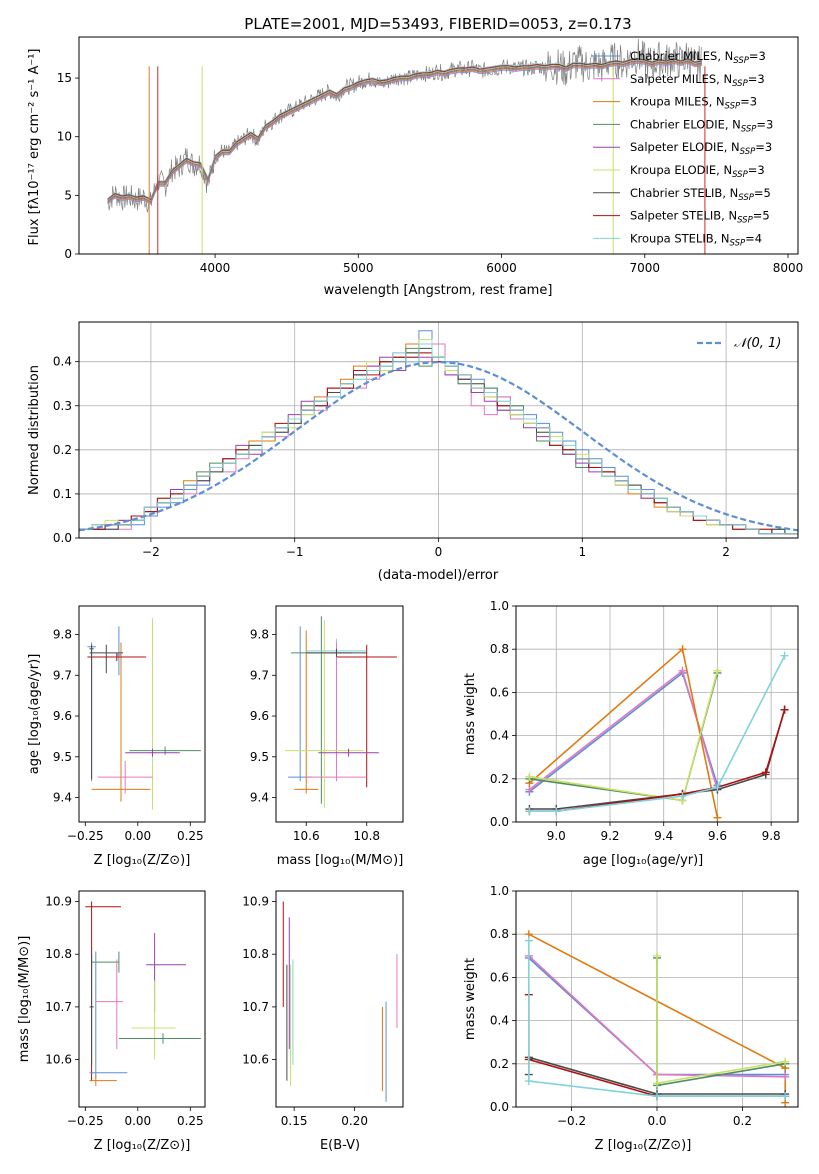  What do you see at coordinates (470, 999) in the screenshot?
I see `z-weight-ylabel: mass weight` at bounding box center [470, 999].